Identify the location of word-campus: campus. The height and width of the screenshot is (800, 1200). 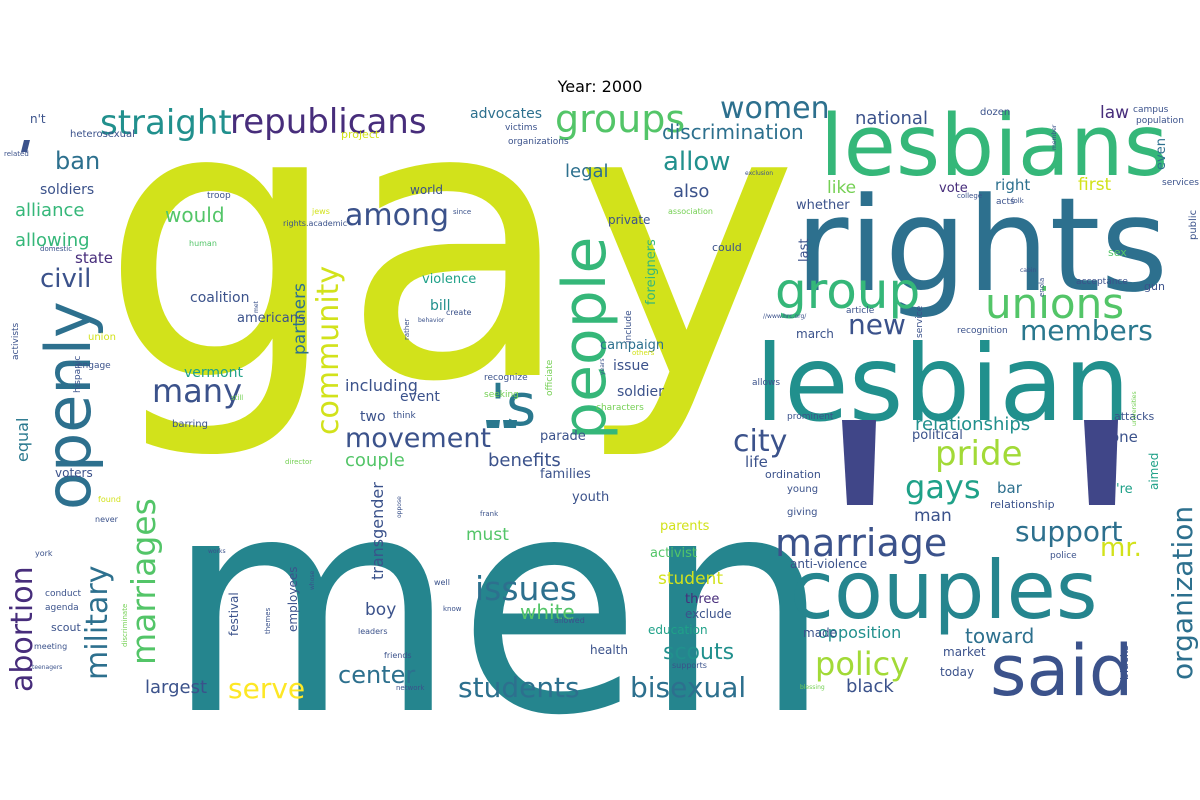
(1151, 110).